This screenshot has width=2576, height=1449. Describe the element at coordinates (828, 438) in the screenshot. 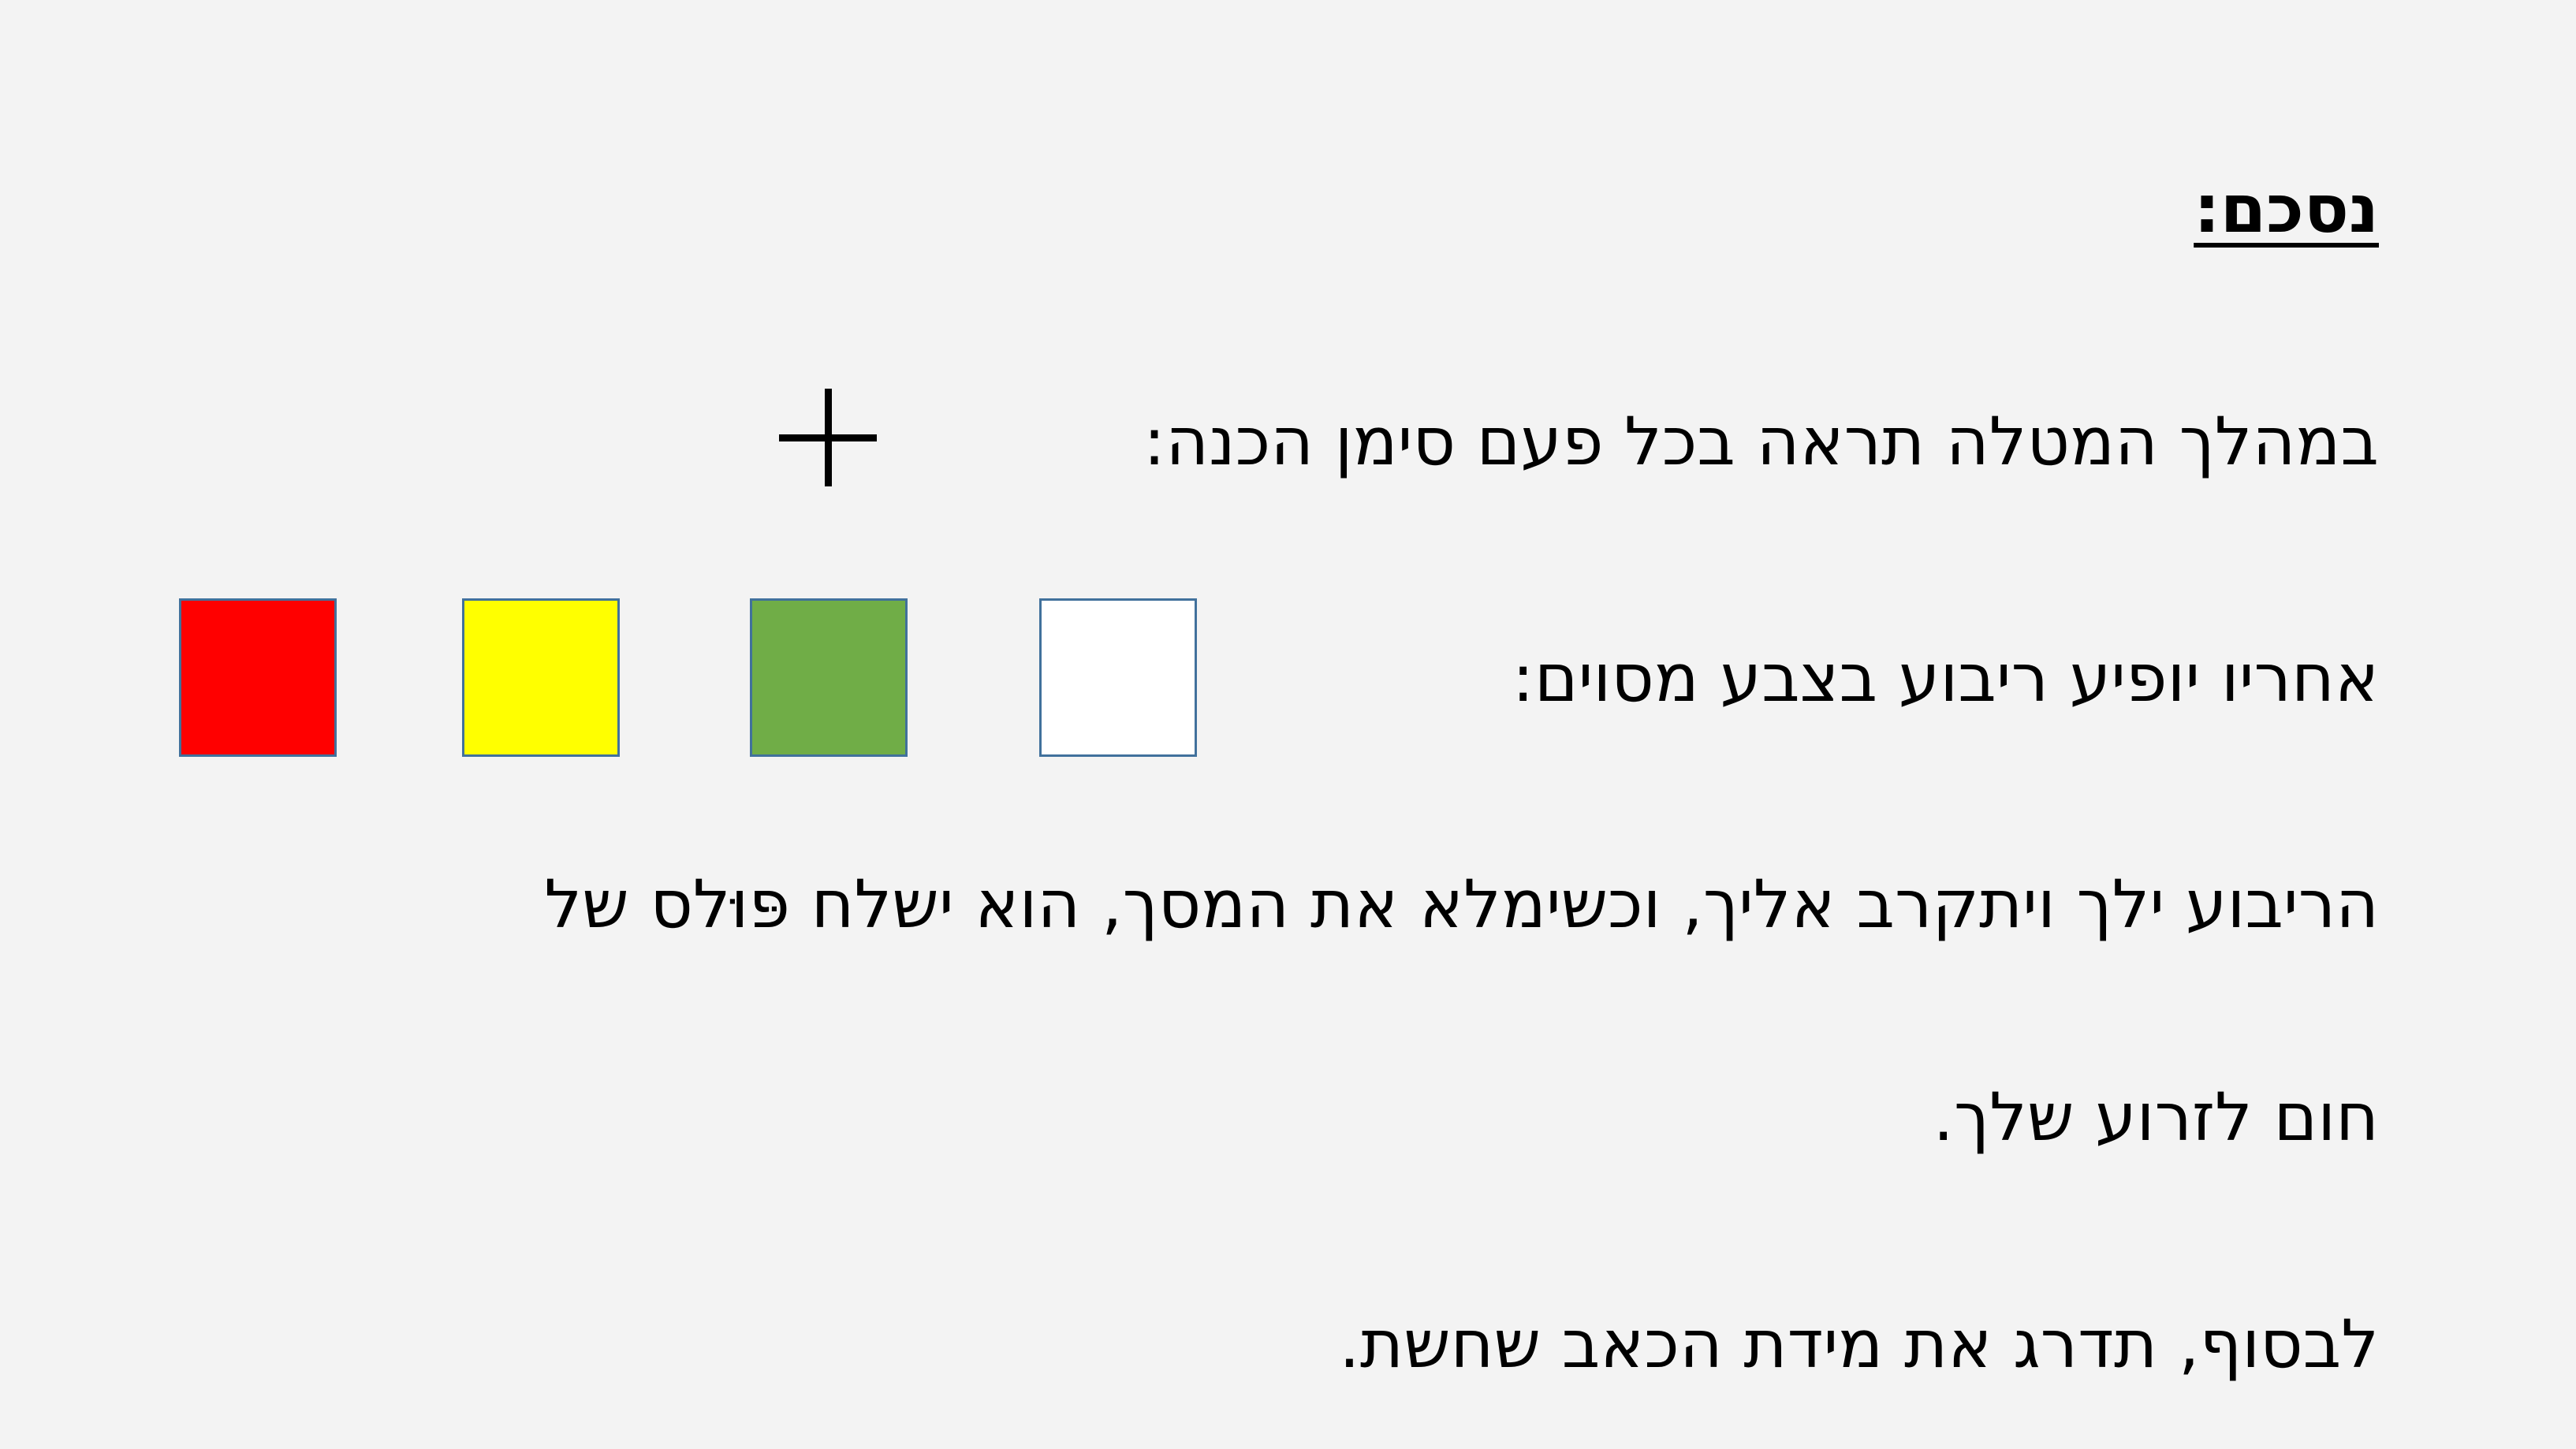

I see `plus-fixation-icon` at that location.